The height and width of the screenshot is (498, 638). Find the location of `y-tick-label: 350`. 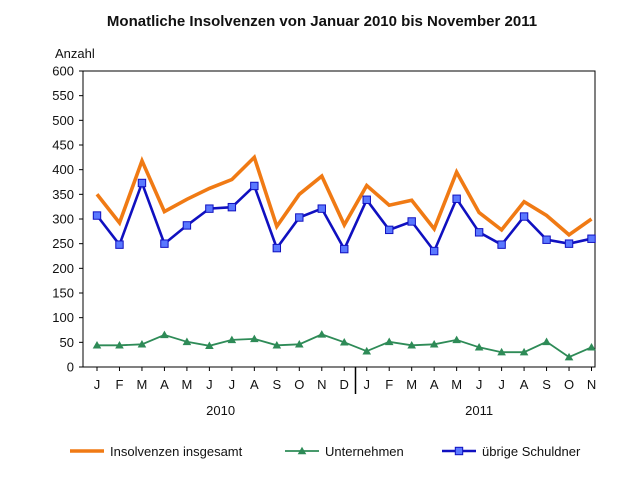

y-tick-label: 350 is located at coordinates (63, 194).